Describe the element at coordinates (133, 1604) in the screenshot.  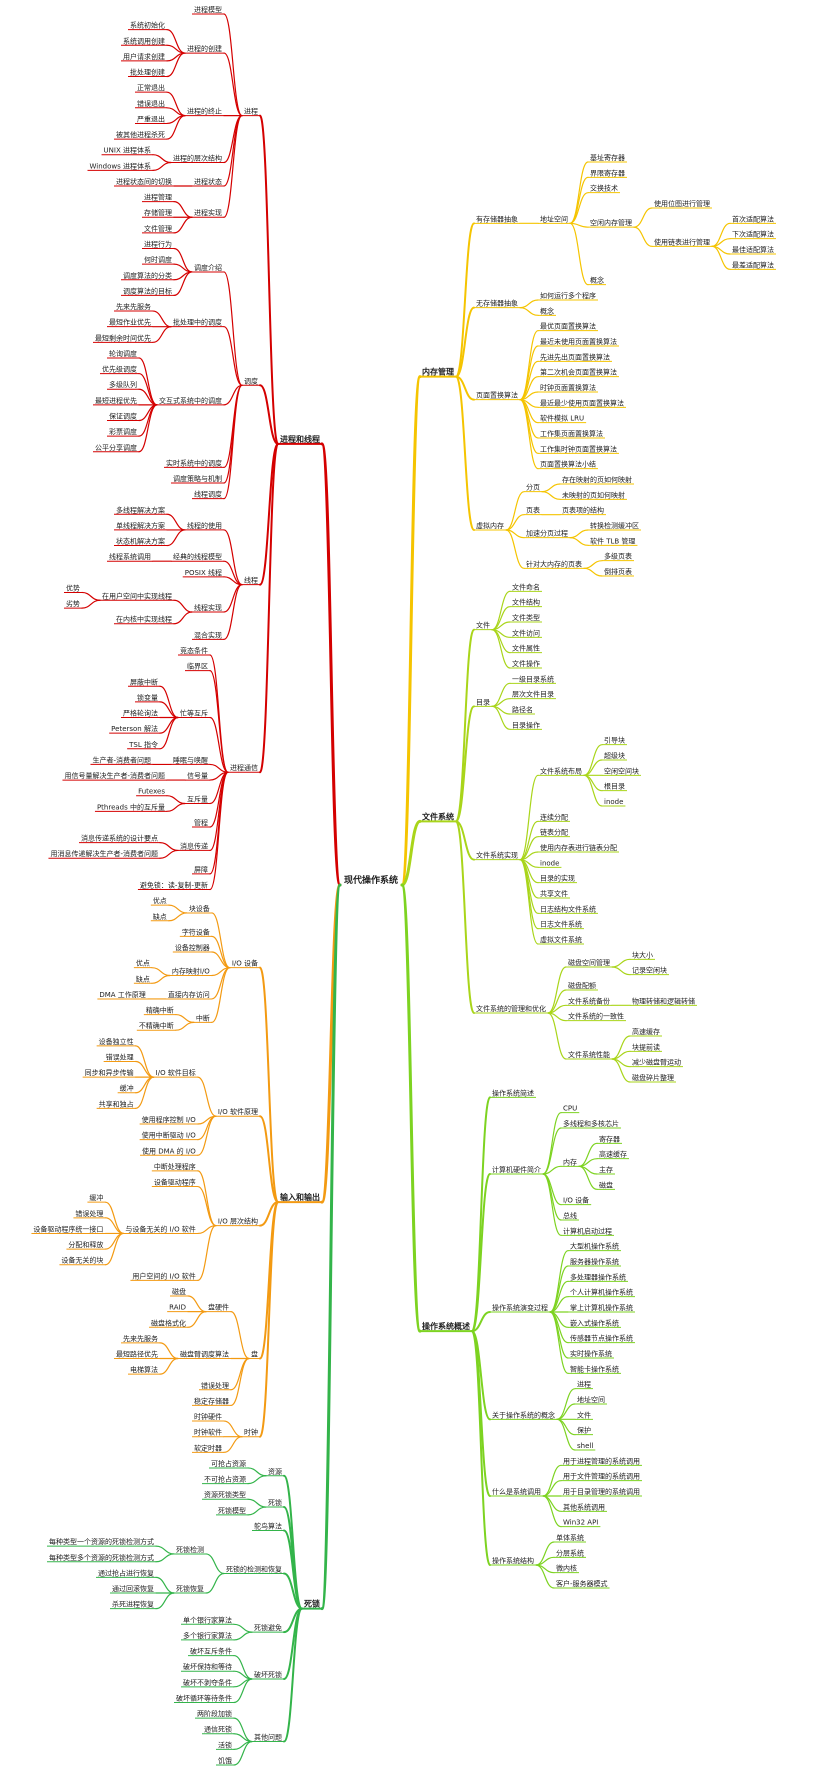
I see `node-label: 杀死进程恢复` at that location.